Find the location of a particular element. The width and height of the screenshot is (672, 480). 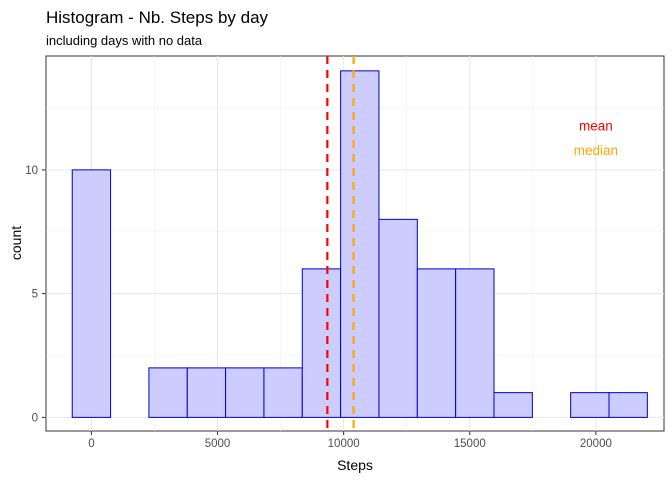

chart-subtitle: including days with no data is located at coordinates (124, 40).